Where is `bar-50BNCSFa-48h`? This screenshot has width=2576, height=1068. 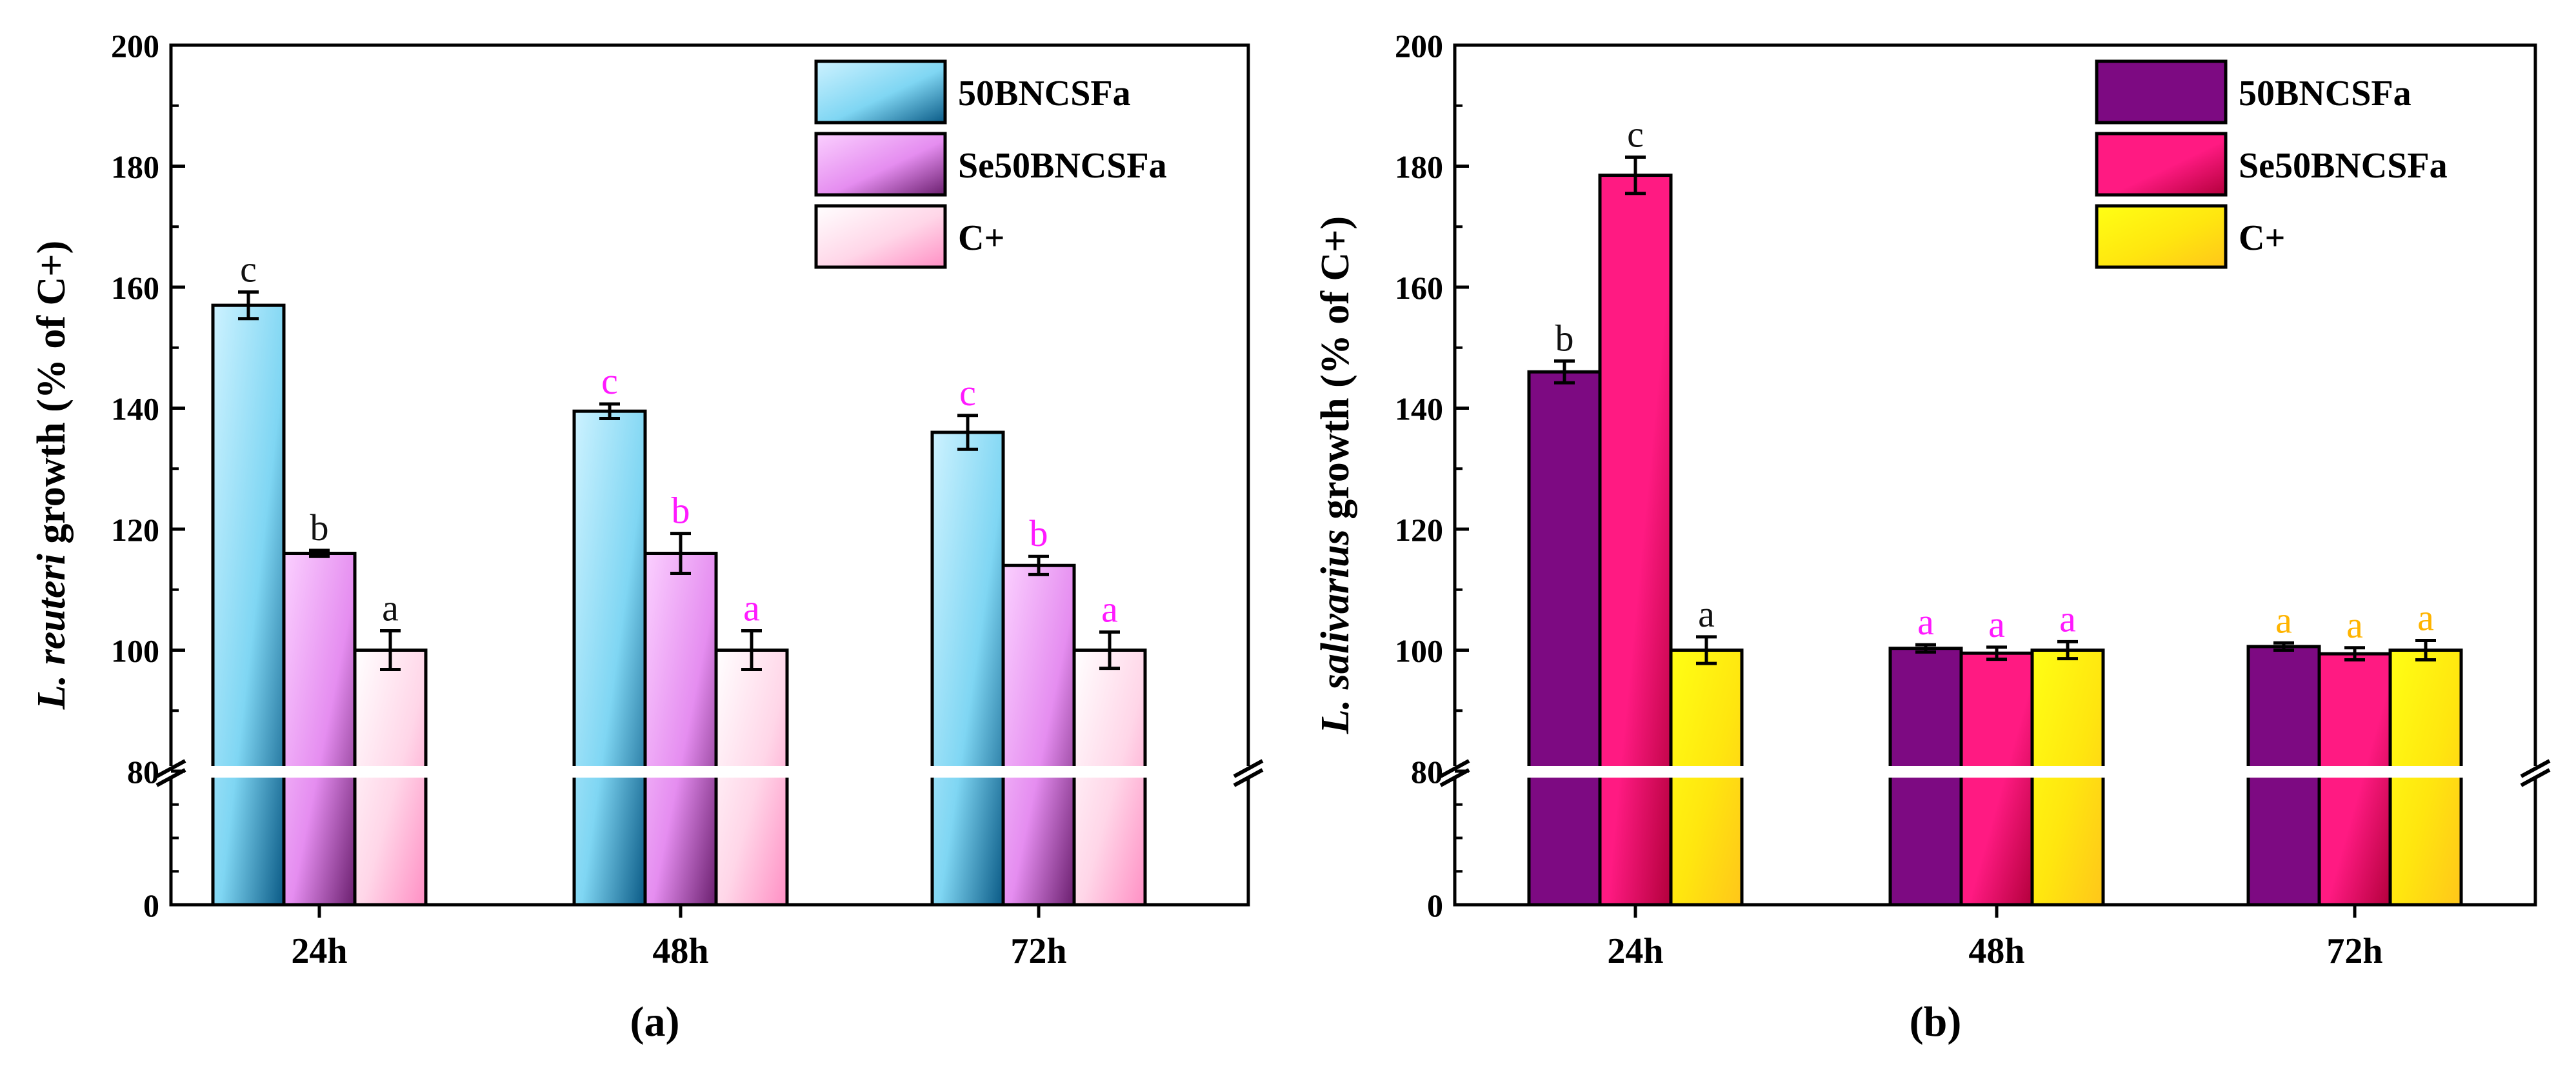
bar-50BNCSFa-48h is located at coordinates (609, 658).